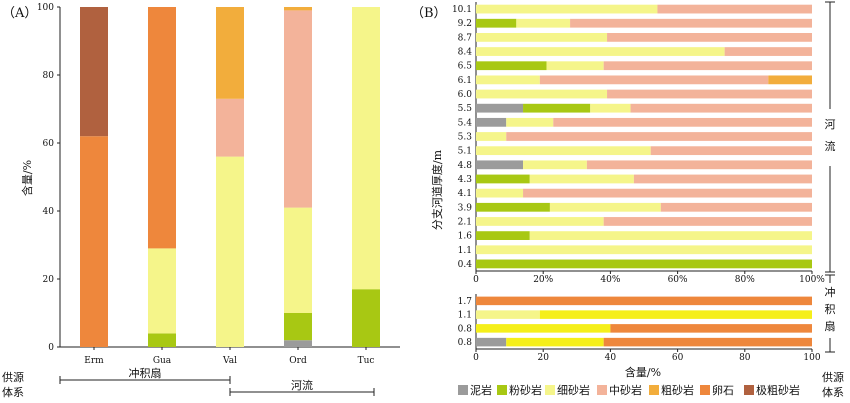  Describe the element at coordinates (437, 189) in the screenshot. I see `panel-b-ylabel: 分支河道厚度/m` at that location.